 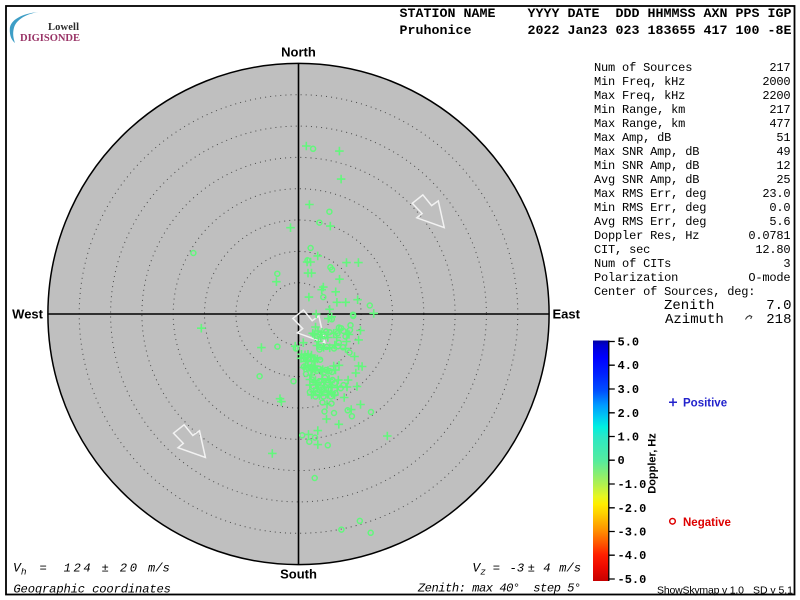 What do you see at coordinates (692, 68) in the screenshot?
I see `svg-text: Num of Sources 217` at bounding box center [692, 68].